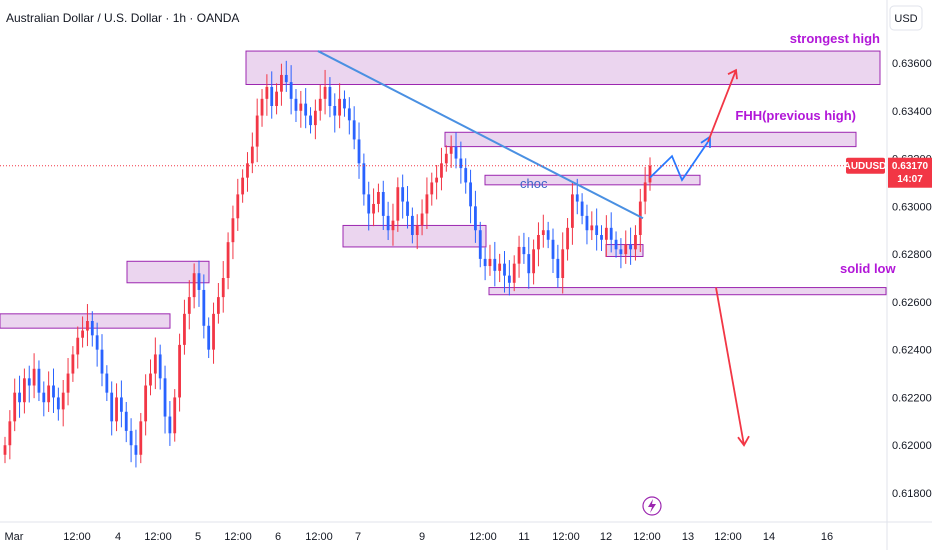 The image size is (932, 550). Describe the element at coordinates (679, 161) in the screenshot. I see `projection-up-path` at that location.